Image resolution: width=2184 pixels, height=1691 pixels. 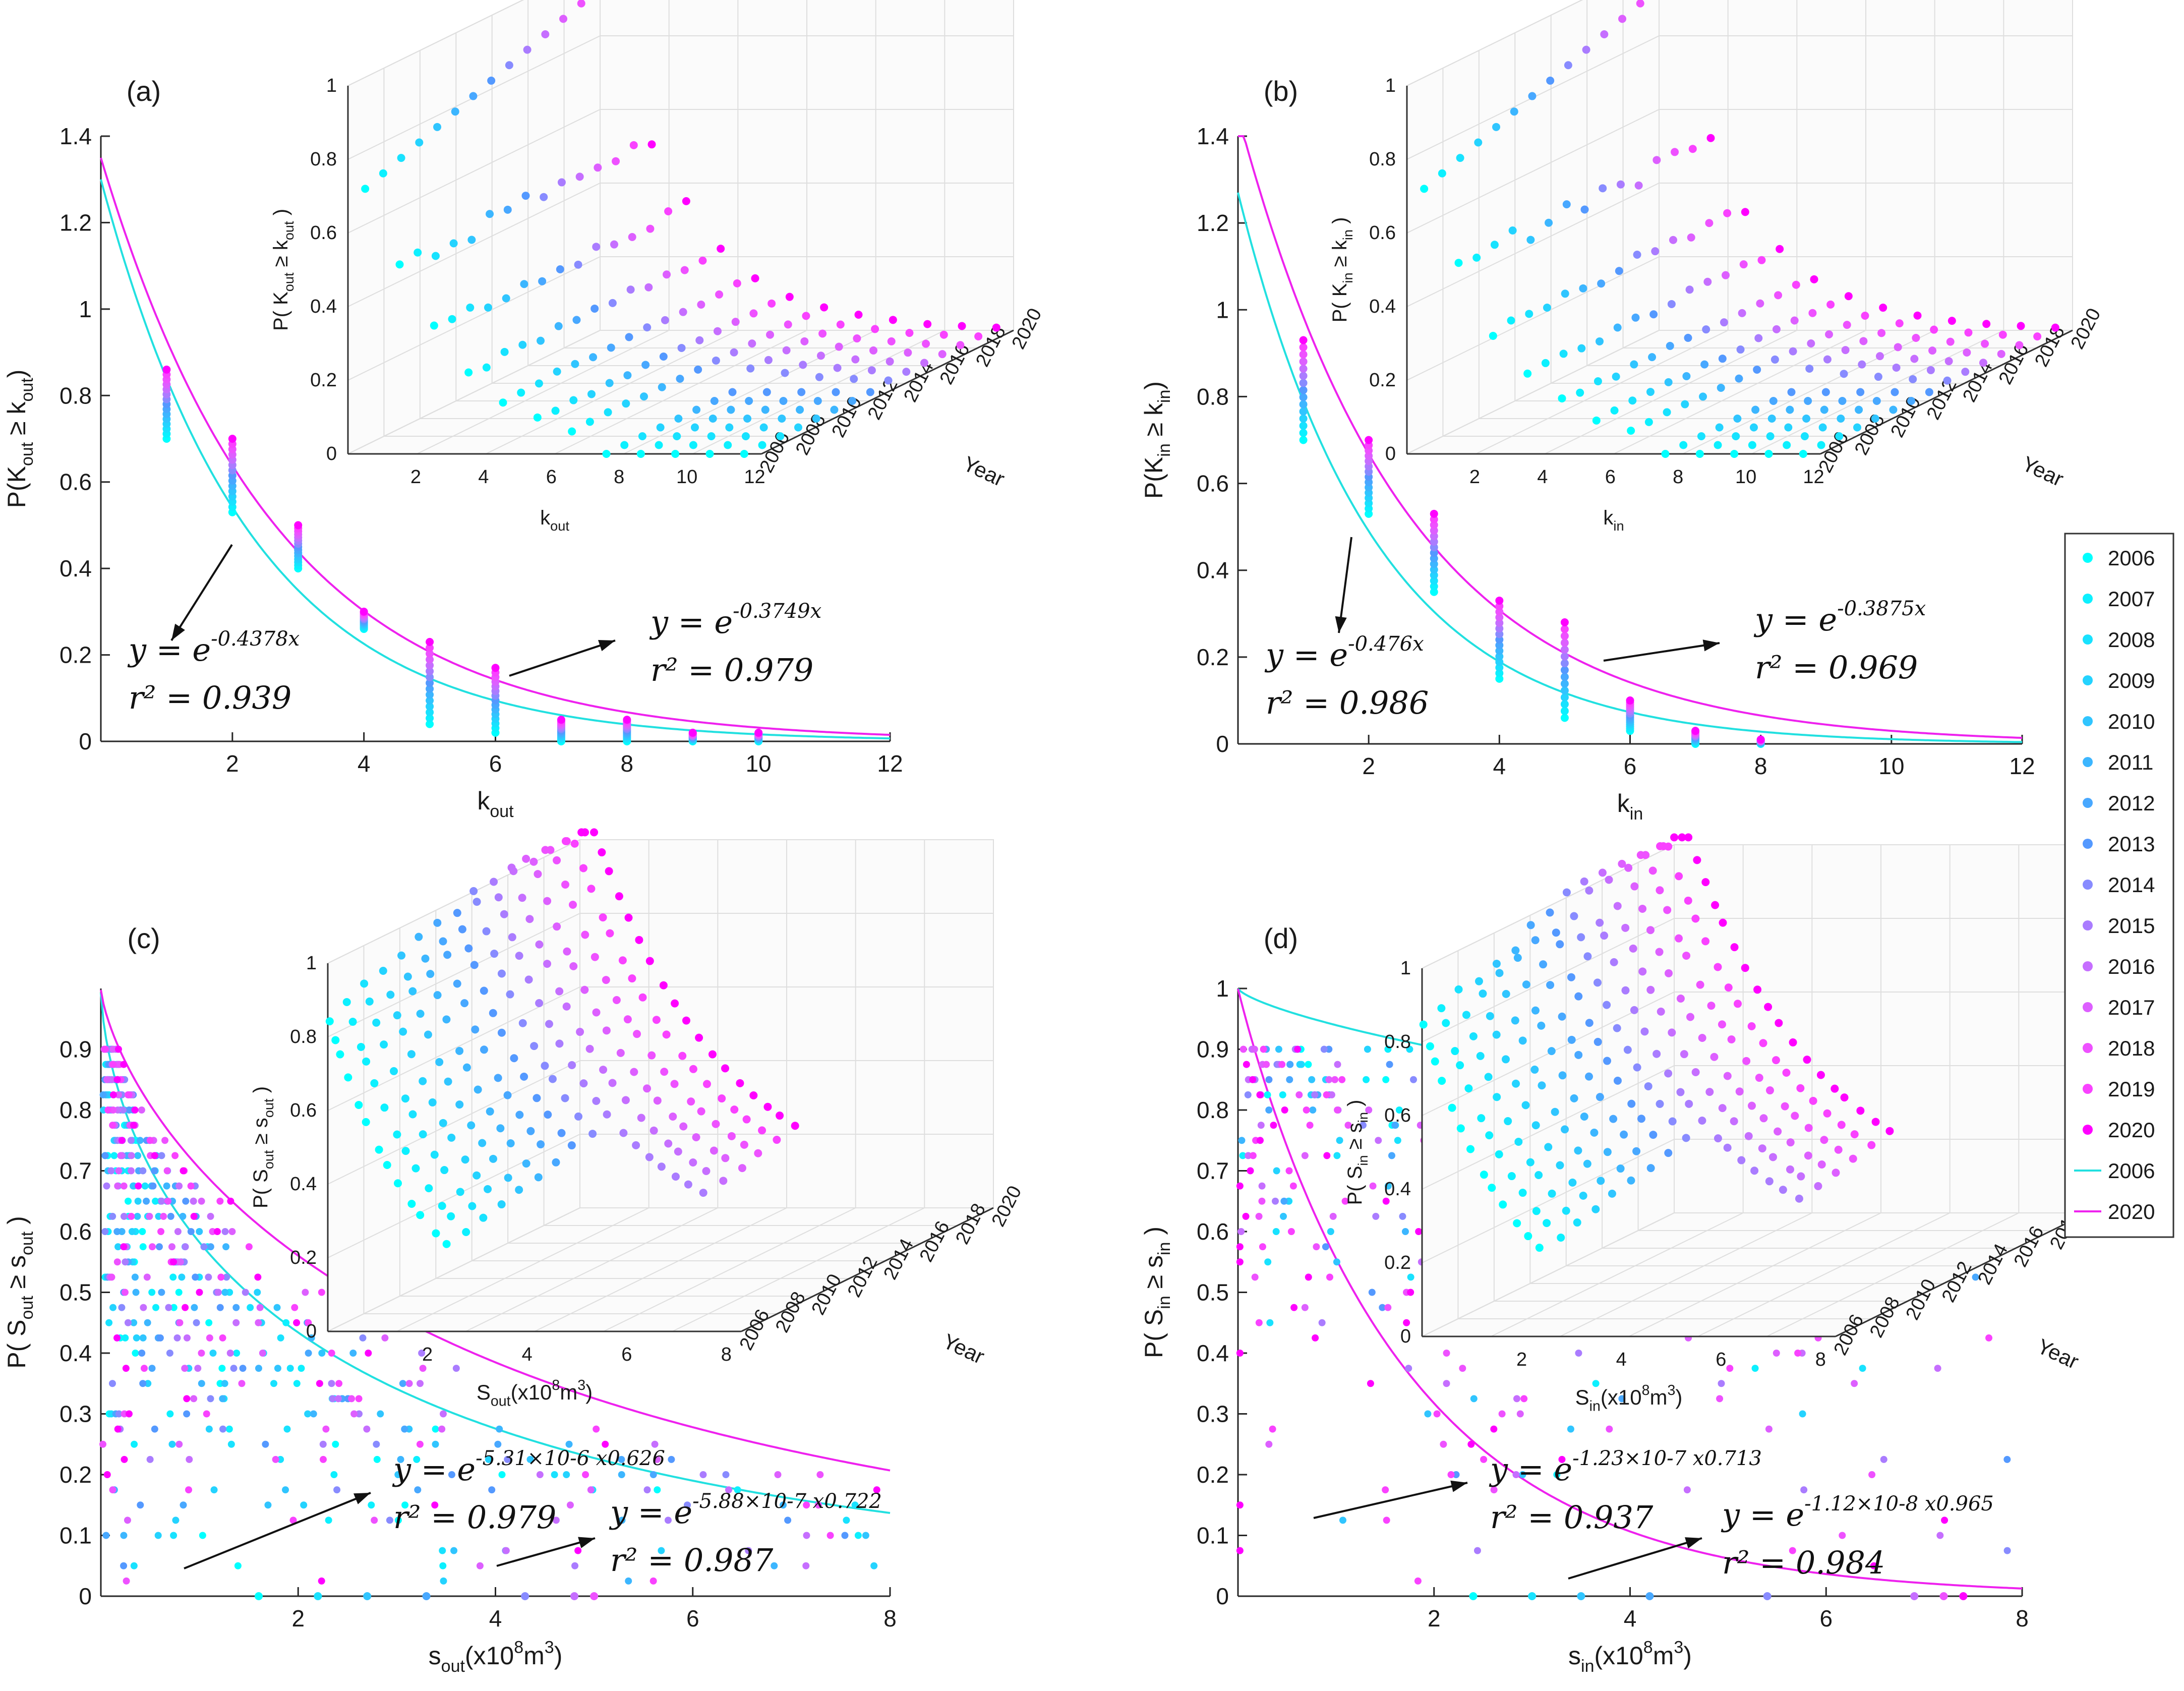 I want to click on r2-label: r² = 0.986, so click(x=1347, y=702).